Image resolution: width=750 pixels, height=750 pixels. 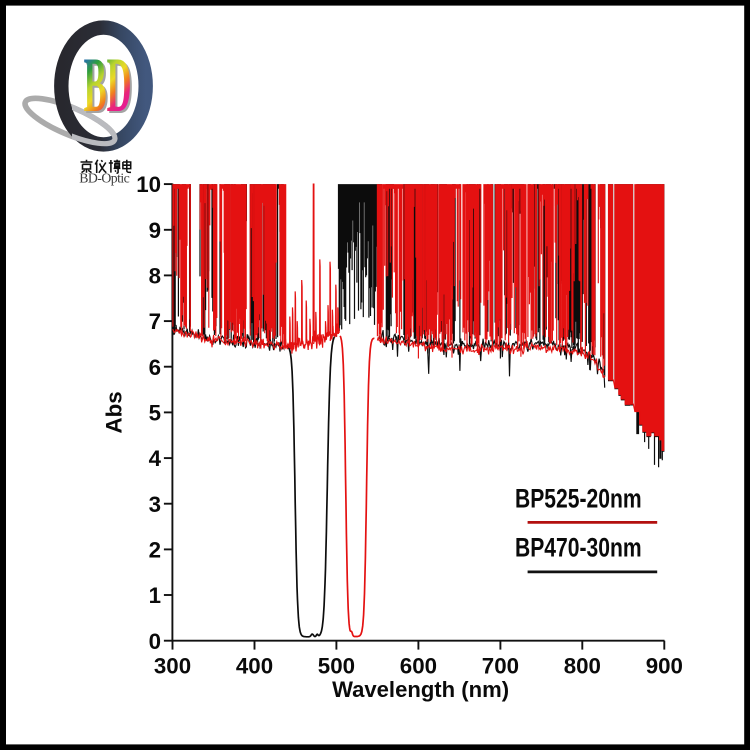 What do you see at coordinates (155, 321) in the screenshot?
I see `svg-text: 7` at bounding box center [155, 321].